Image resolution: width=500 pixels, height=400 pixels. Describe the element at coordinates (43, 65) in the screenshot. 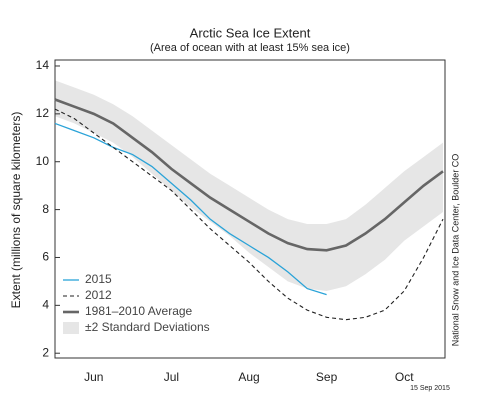

I see `y-tick-label: 14` at that location.